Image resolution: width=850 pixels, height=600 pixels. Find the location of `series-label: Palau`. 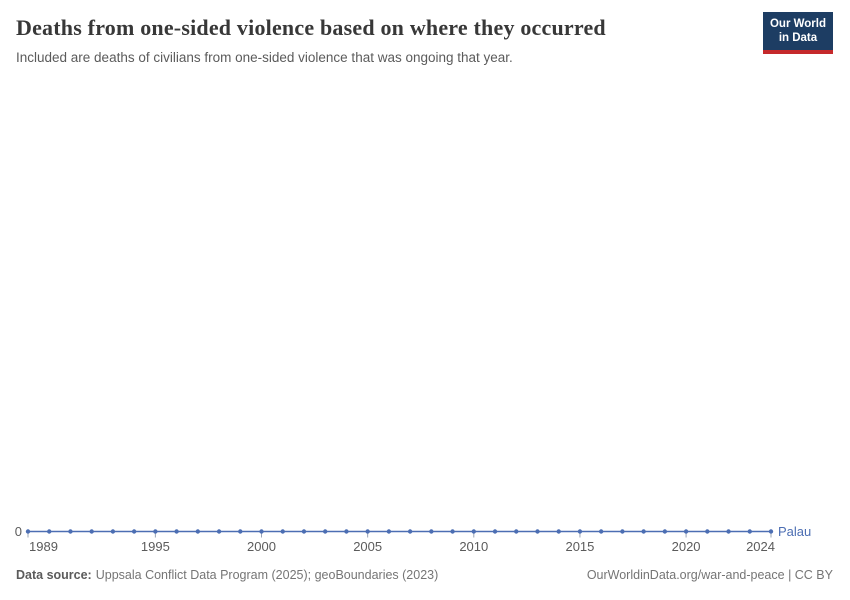

series-label: Palau is located at coordinates (794, 531).